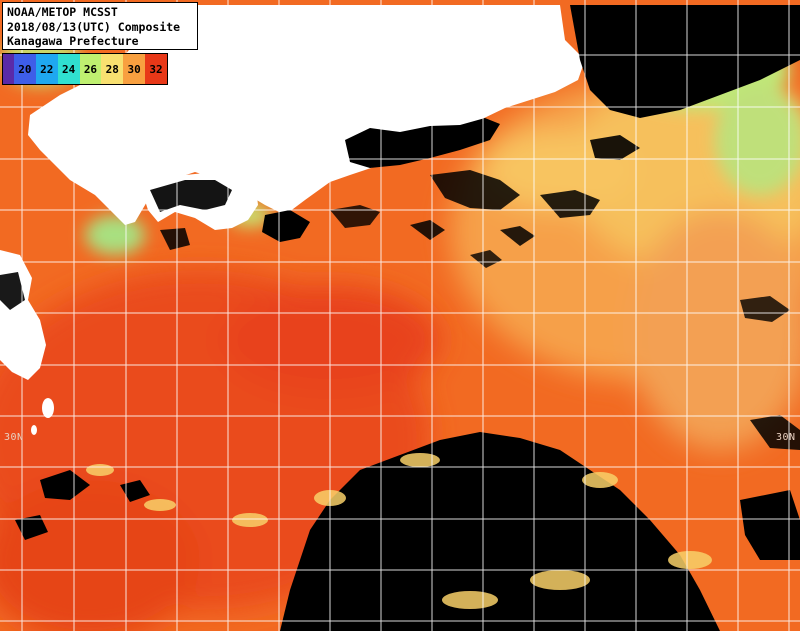 The image size is (800, 631). What do you see at coordinates (14, 437) in the screenshot?
I see `lat-label-left: 30N` at bounding box center [14, 437].